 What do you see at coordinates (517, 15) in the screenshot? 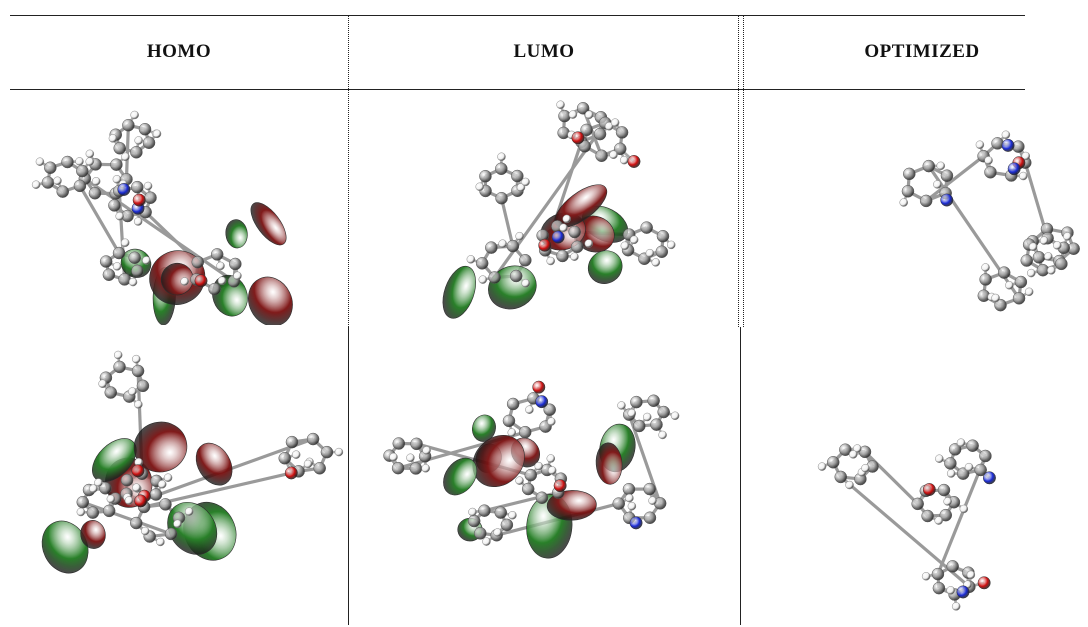
I see `table-top-rule` at bounding box center [517, 15].